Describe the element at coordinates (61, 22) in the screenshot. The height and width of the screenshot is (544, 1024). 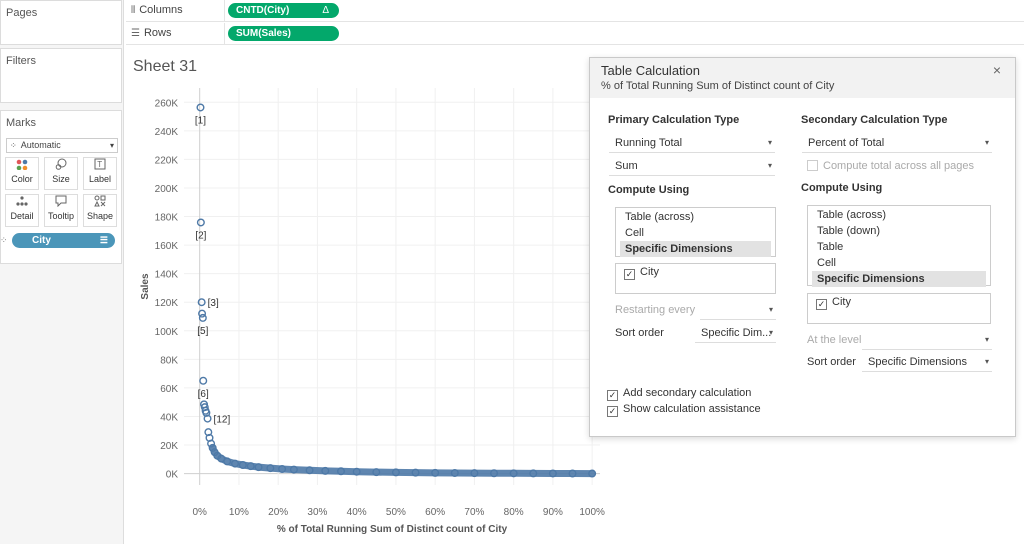
I see `pages-card: Pages` at that location.